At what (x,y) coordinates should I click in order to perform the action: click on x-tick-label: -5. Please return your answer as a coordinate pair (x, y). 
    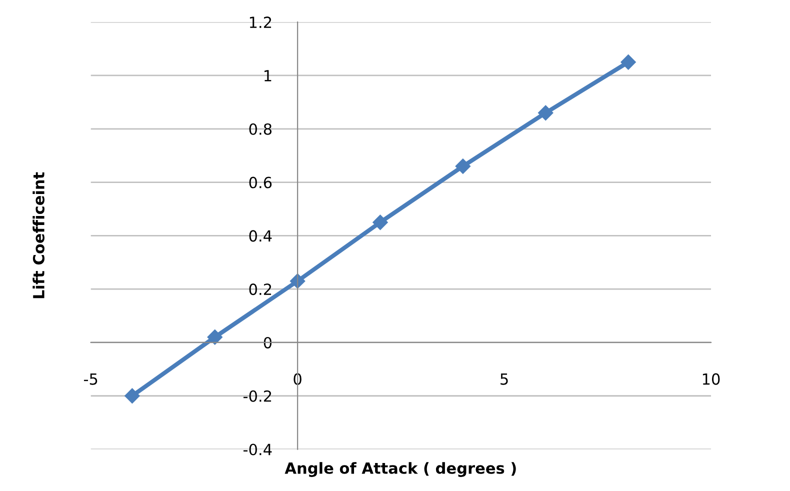
    Looking at the image, I should click on (91, 379).